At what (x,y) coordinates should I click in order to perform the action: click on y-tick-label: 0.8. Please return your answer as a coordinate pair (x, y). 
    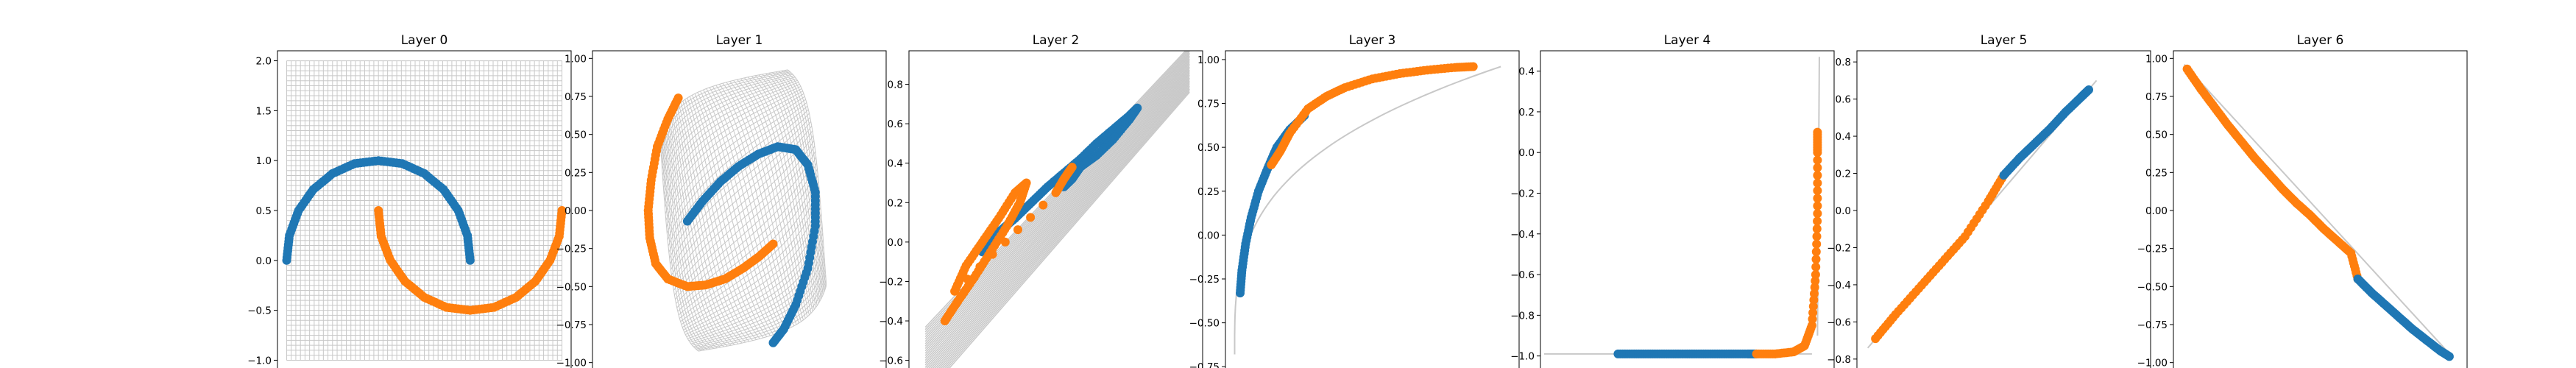
    Looking at the image, I should click on (896, 85).